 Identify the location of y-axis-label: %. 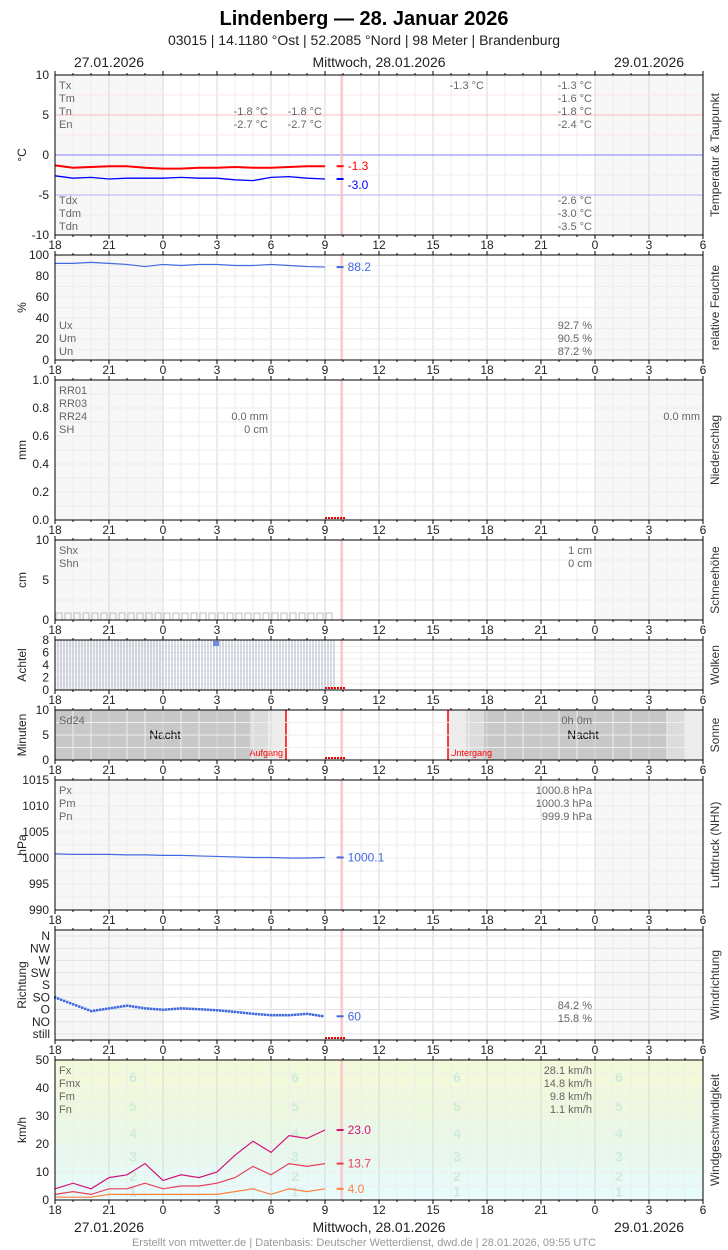
(22, 307).